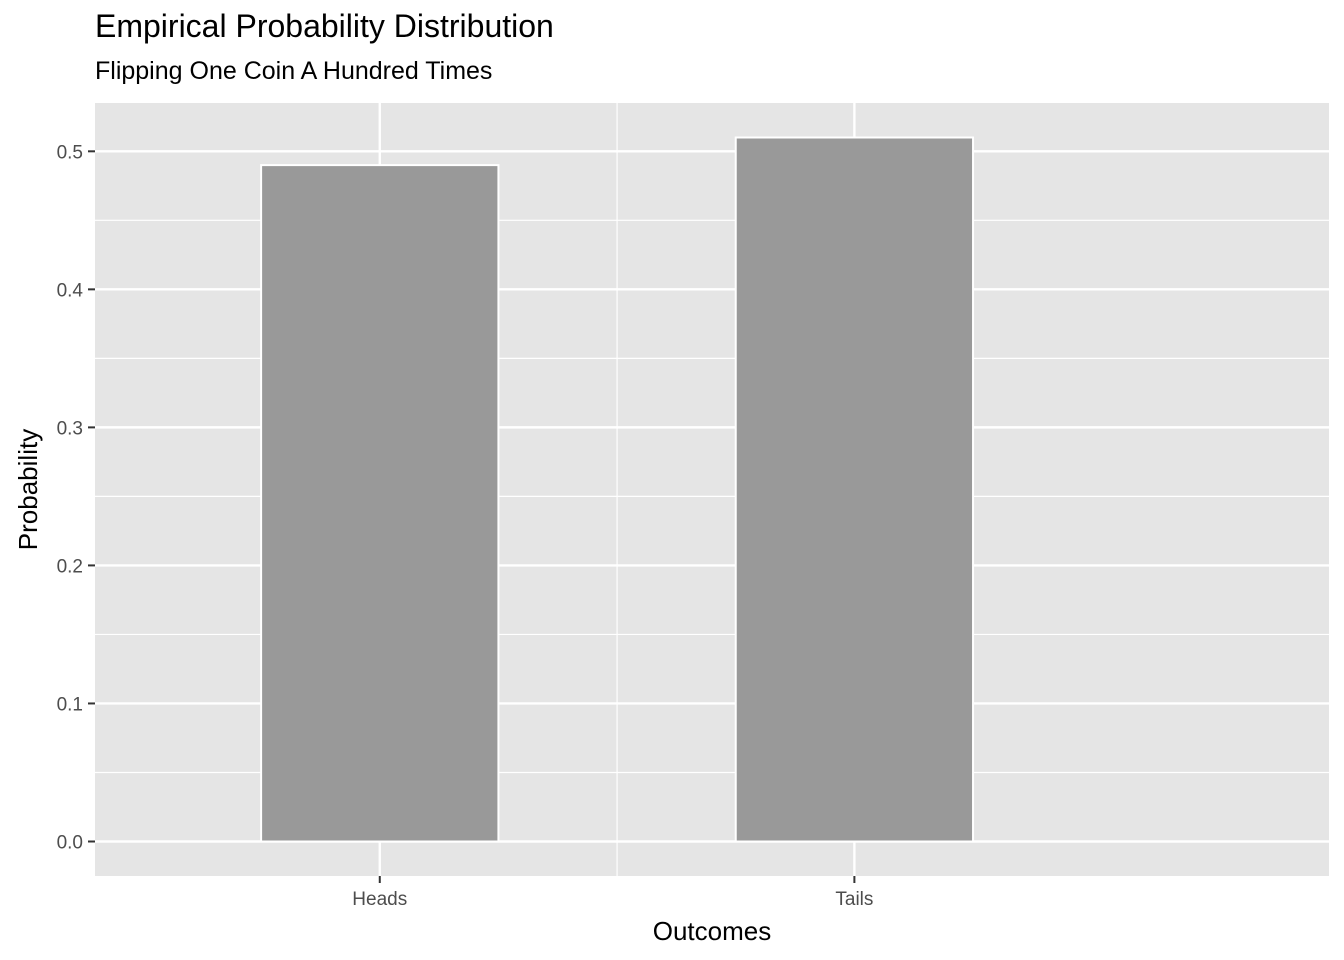 This screenshot has width=1344, height=960. Describe the element at coordinates (28, 489) in the screenshot. I see `y-axis-title: Probability` at that location.